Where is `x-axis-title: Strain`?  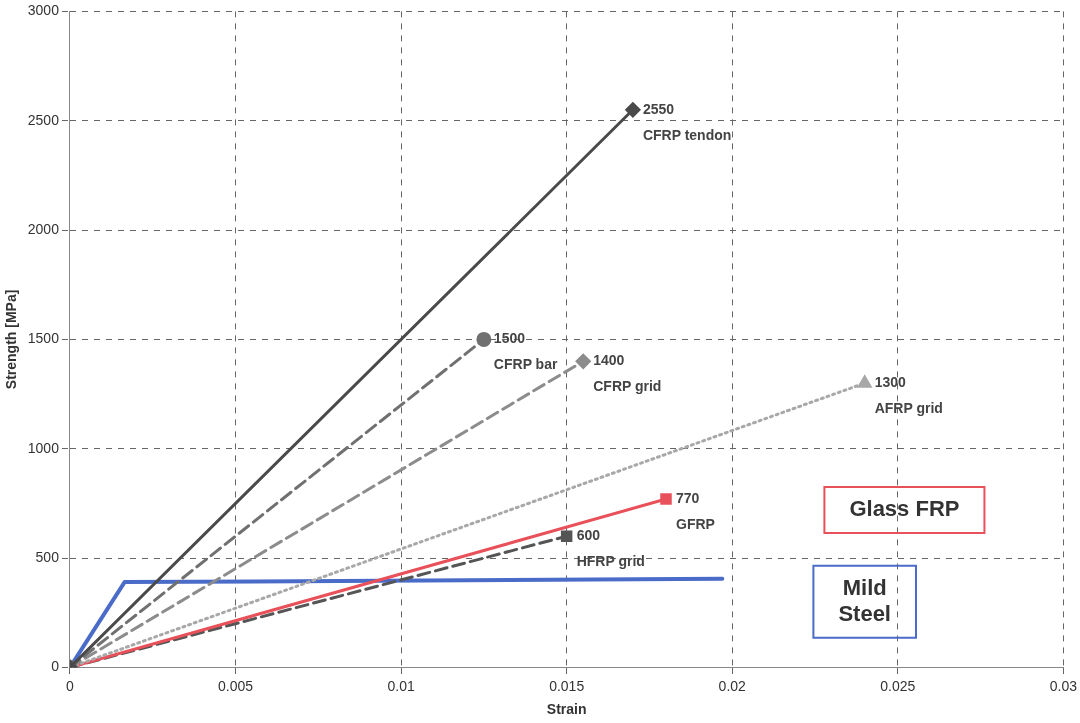
x-axis-title: Strain is located at coordinates (566, 709).